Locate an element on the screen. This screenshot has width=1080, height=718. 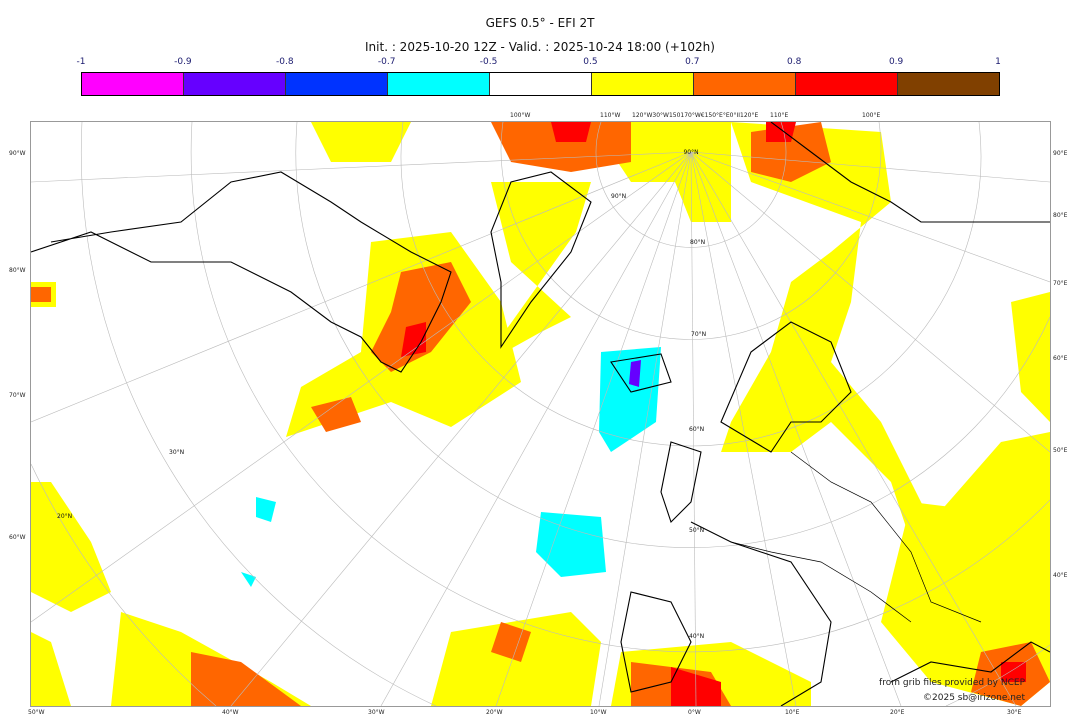
efi-purple-area is located at coordinates (635, 373).